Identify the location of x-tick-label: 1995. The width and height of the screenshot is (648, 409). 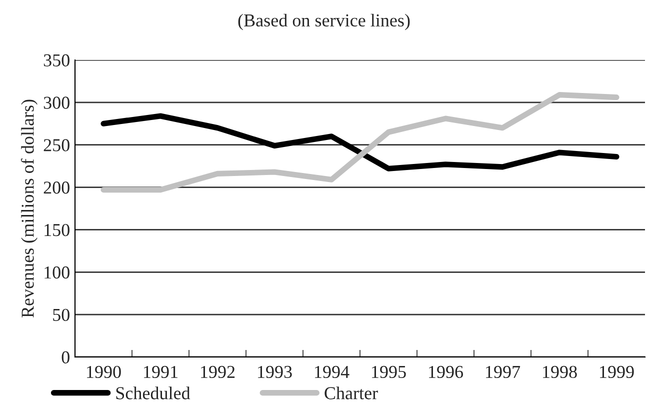
(389, 372).